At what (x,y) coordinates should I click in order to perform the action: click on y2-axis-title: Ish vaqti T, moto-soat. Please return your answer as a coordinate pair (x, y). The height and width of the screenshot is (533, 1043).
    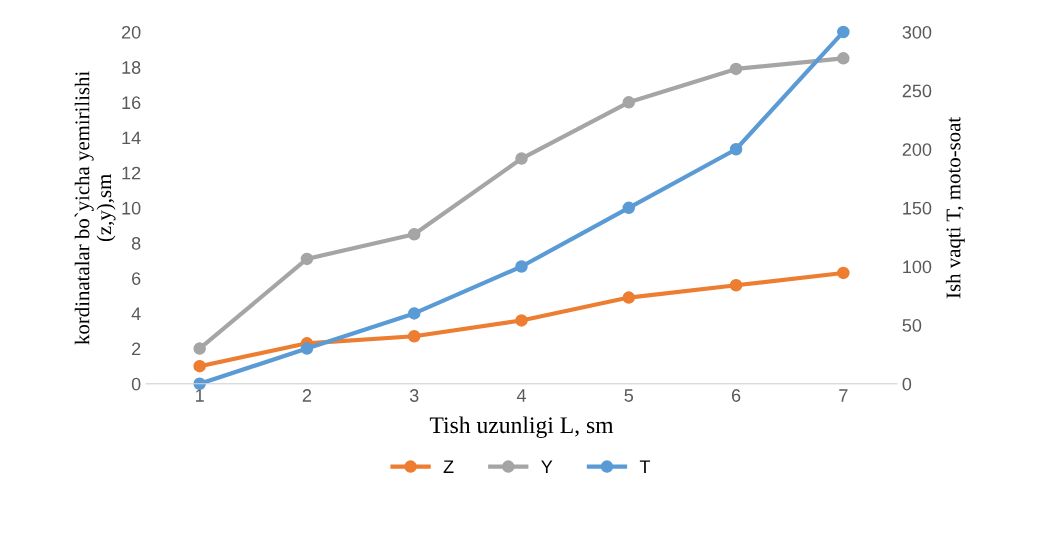
    Looking at the image, I should click on (955, 207).